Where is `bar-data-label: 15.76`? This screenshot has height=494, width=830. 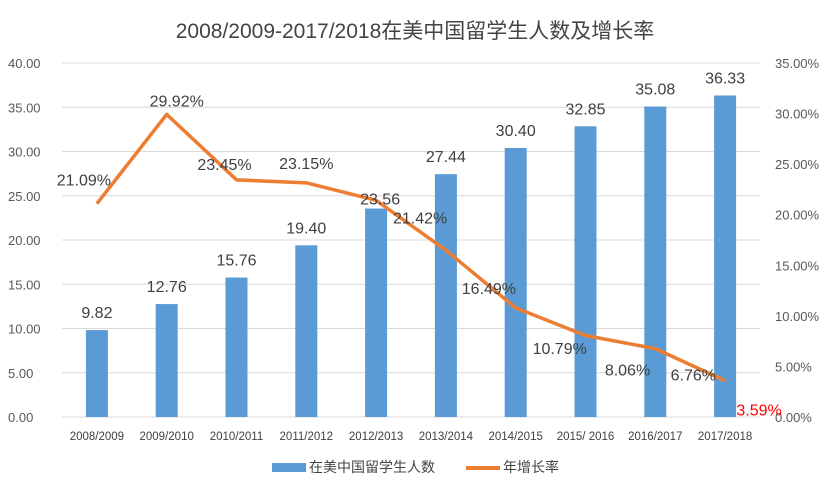
bar-data-label: 15.76 is located at coordinates (236, 261).